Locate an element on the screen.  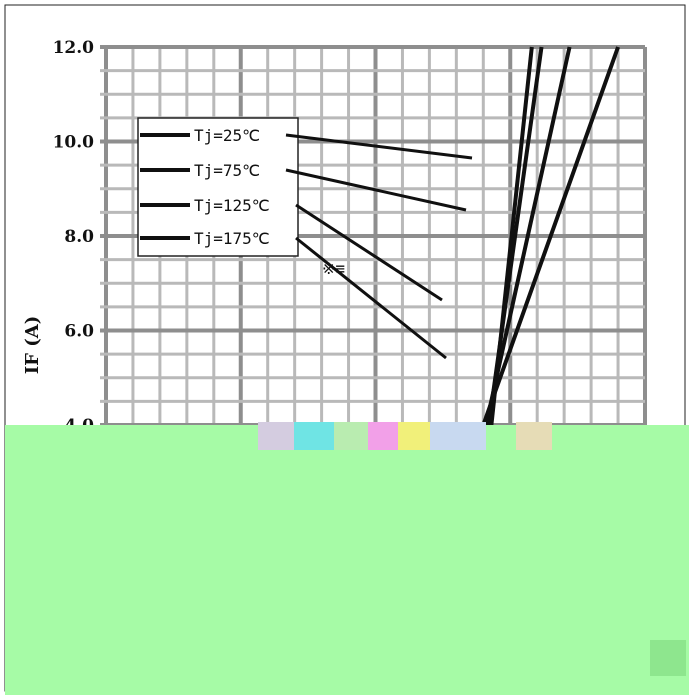
legend-label: Tj=25℃ is located at coordinates (227, 135).